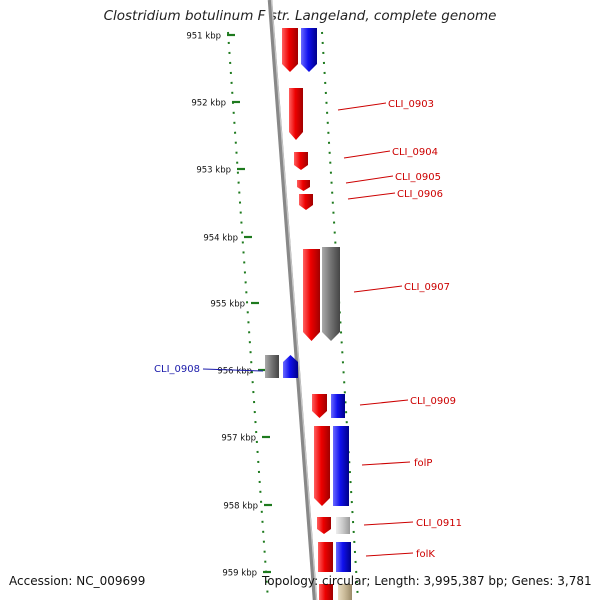  I want to click on gene-features, so click(308, 314).